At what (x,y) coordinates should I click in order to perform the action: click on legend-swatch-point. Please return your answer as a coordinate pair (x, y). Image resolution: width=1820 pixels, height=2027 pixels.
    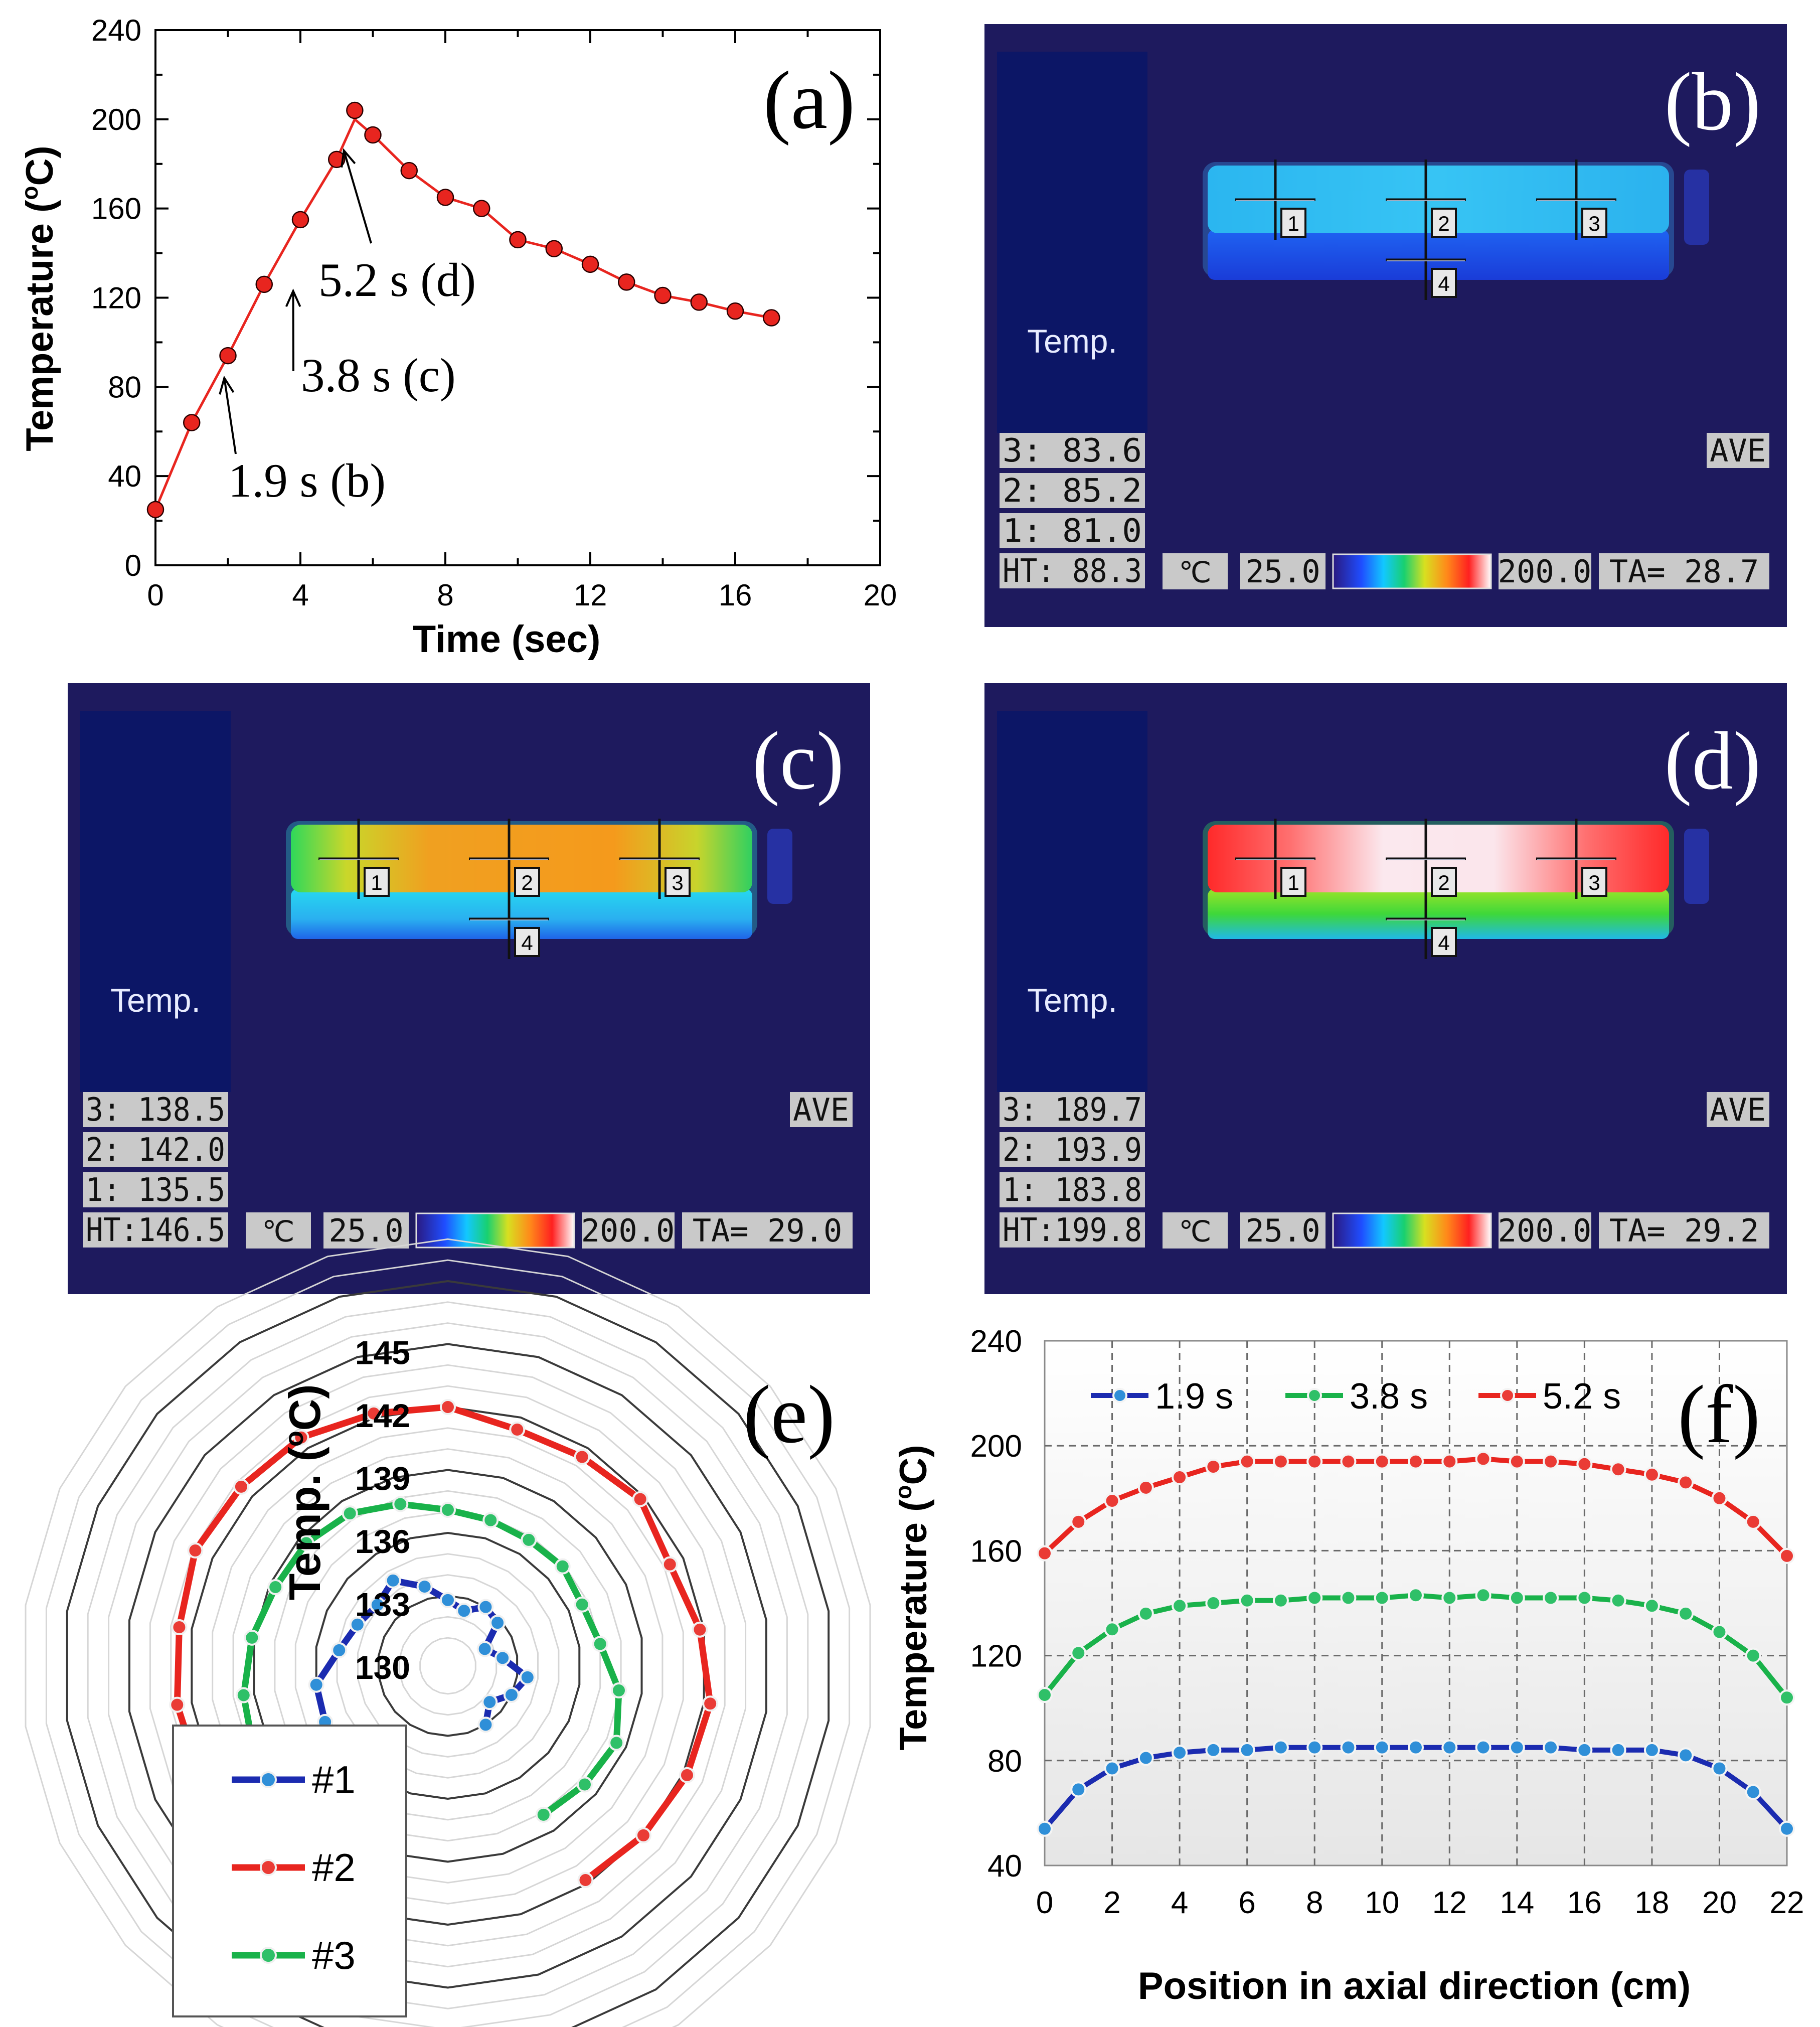
    Looking at the image, I should click on (268, 1955).